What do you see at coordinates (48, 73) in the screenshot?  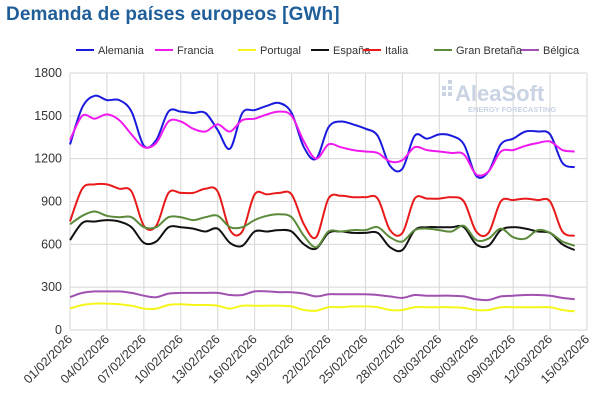 I see `y-tick-label: 1800` at bounding box center [48, 73].